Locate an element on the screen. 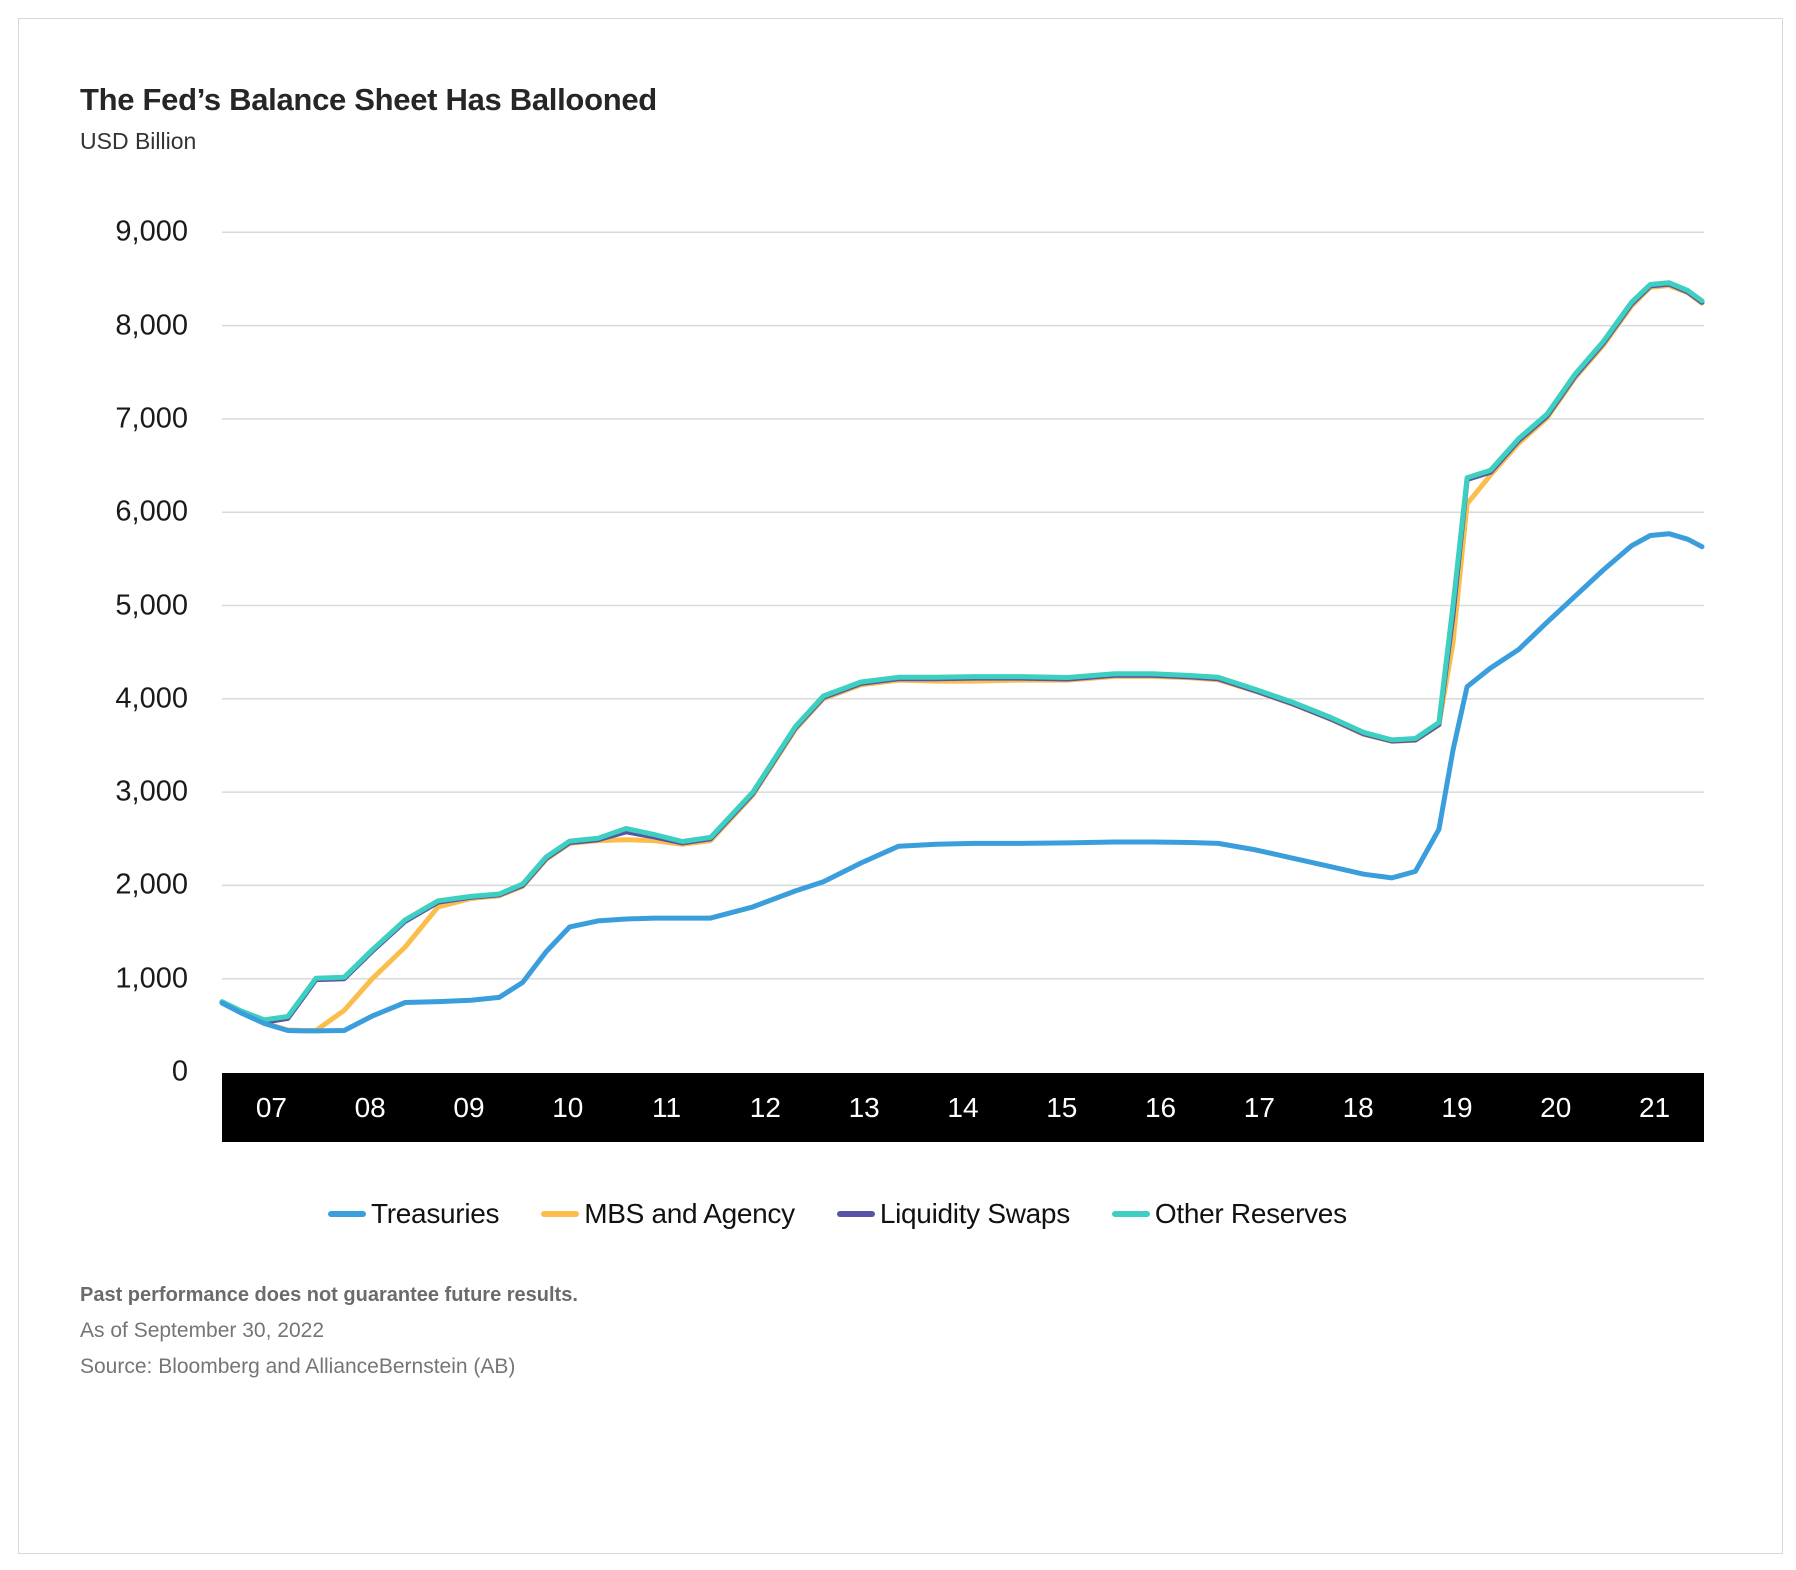 The image size is (1796, 1570). x-year-label-09: 09 is located at coordinates (469, 1107).